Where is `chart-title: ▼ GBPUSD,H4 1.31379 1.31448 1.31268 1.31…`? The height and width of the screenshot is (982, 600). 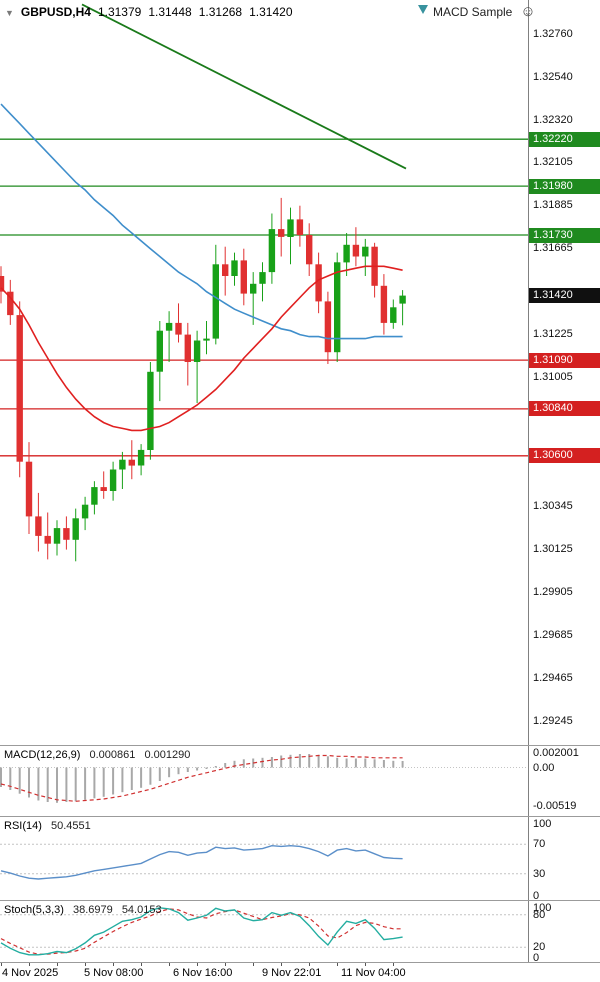 chart-title: ▼ GBPUSD,H4 1.31379 1.31448 1.31268 1.31… is located at coordinates (149, 12).